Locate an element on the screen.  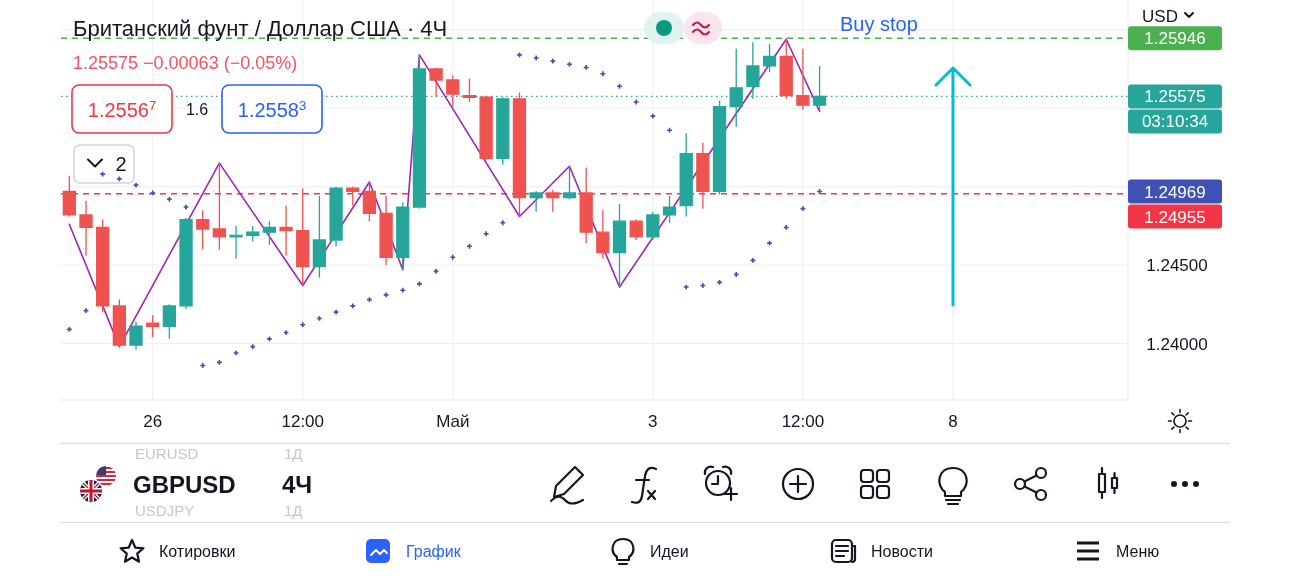
text: 03:10:34 is located at coordinates (1175, 121).